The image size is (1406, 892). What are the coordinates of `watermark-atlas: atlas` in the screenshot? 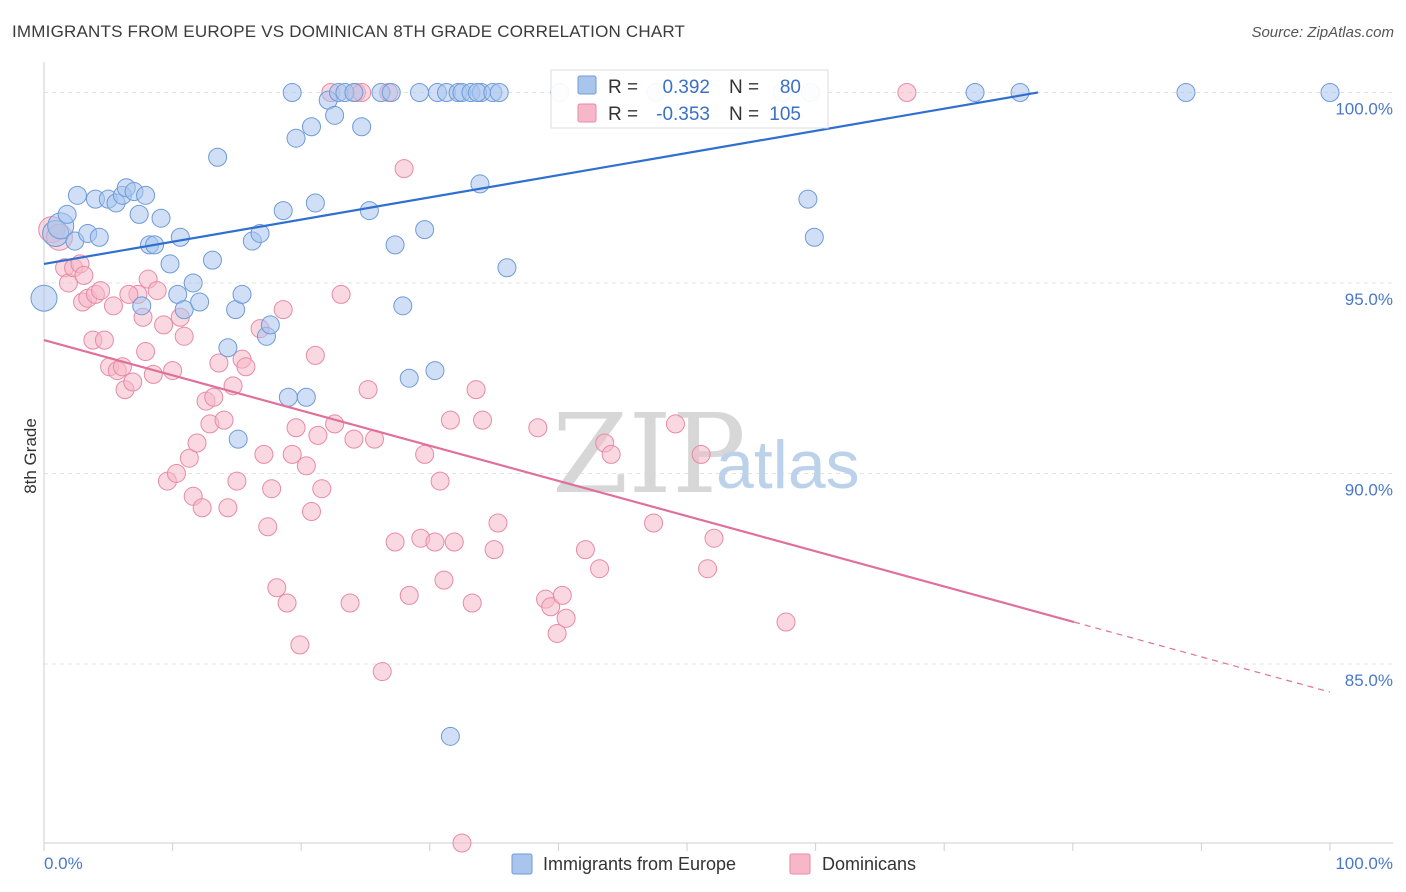 It's located at (788, 465).